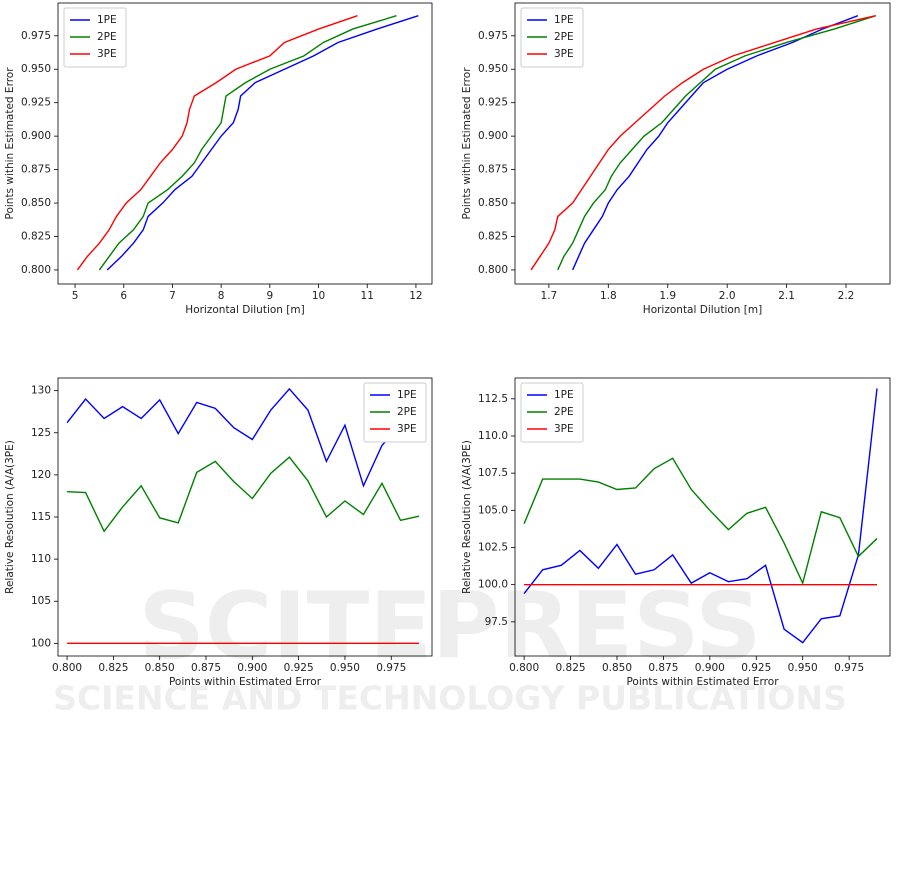  I want to click on y-tick-label: 0.825, so click(493, 236).